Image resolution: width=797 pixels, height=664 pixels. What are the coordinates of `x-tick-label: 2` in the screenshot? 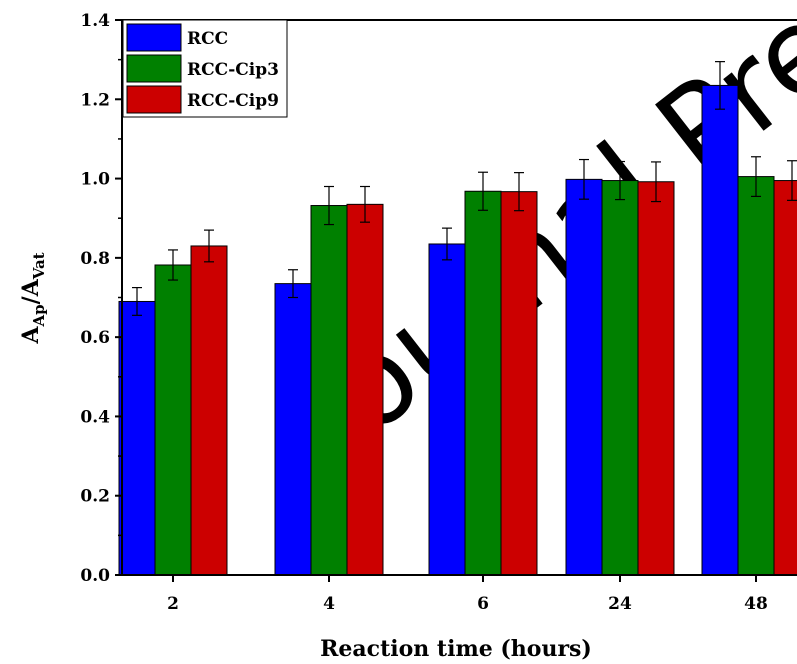 It's located at (173, 604).